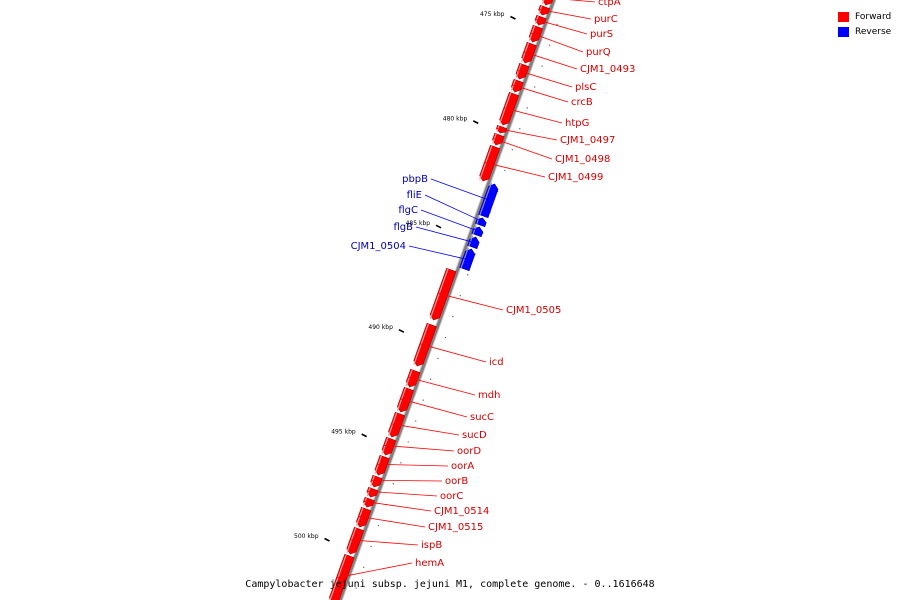  I want to click on reverse-swatch, so click(843, 31).